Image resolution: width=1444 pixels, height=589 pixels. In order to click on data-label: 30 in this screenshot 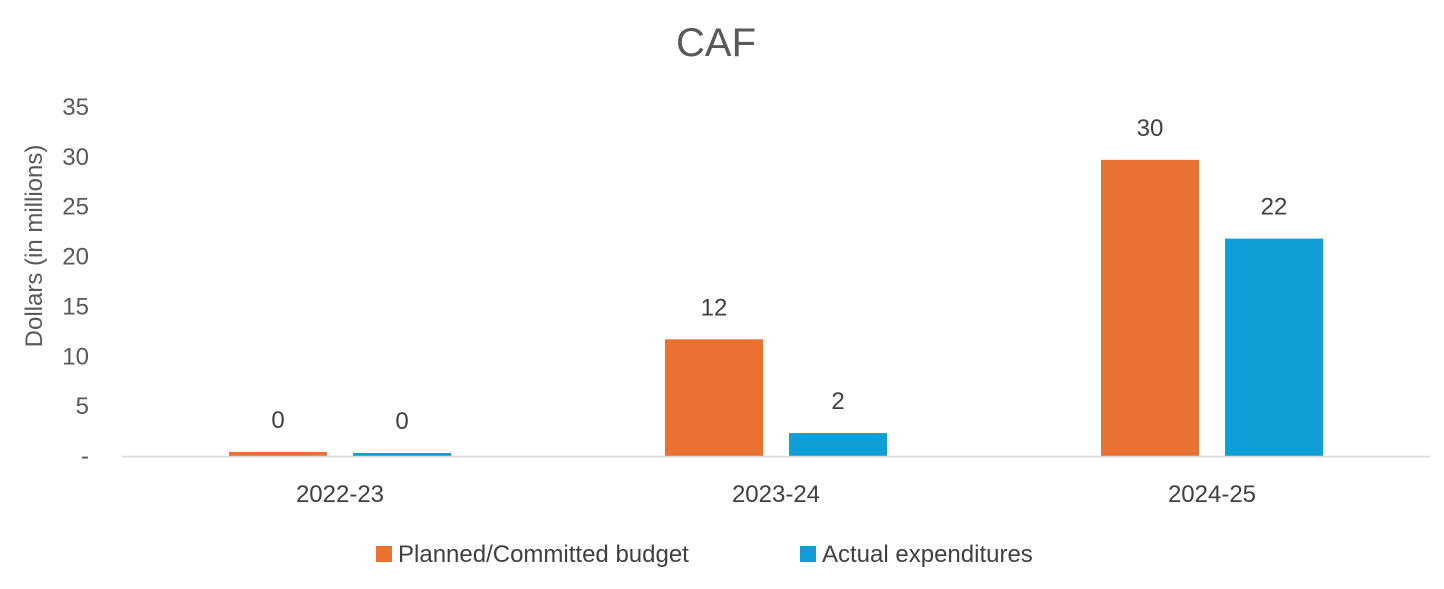, I will do `click(1150, 128)`.